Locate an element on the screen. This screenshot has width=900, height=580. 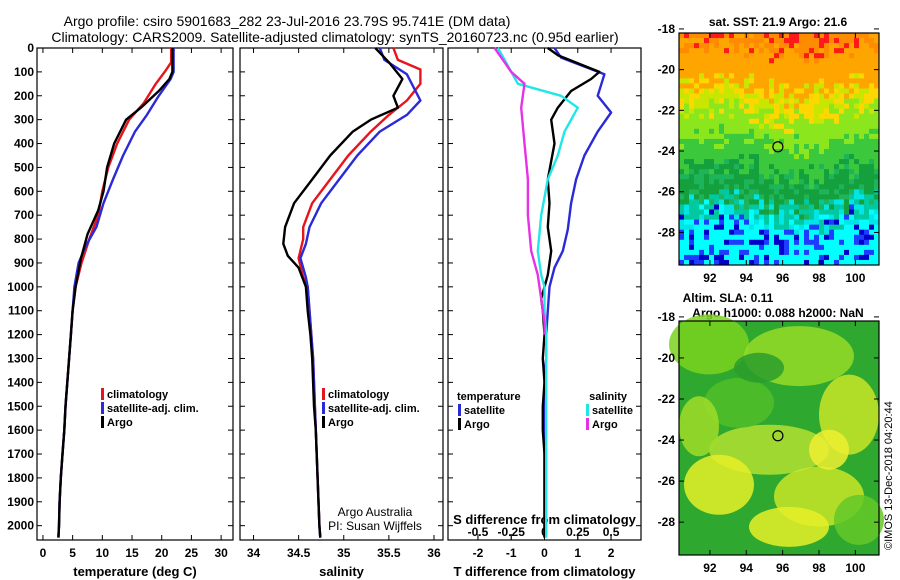
lon-tick-label: 94 is located at coordinates (747, 278).